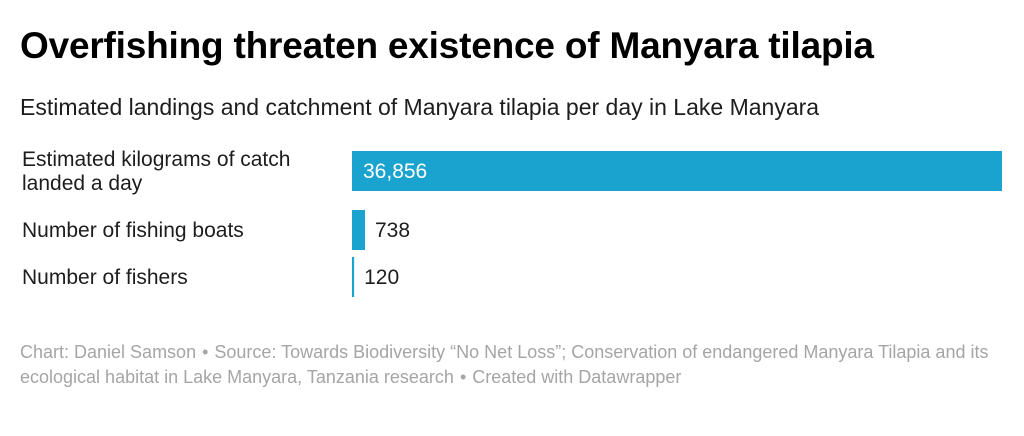  Describe the element at coordinates (381, 277) in the screenshot. I see `value-label: 120` at that location.